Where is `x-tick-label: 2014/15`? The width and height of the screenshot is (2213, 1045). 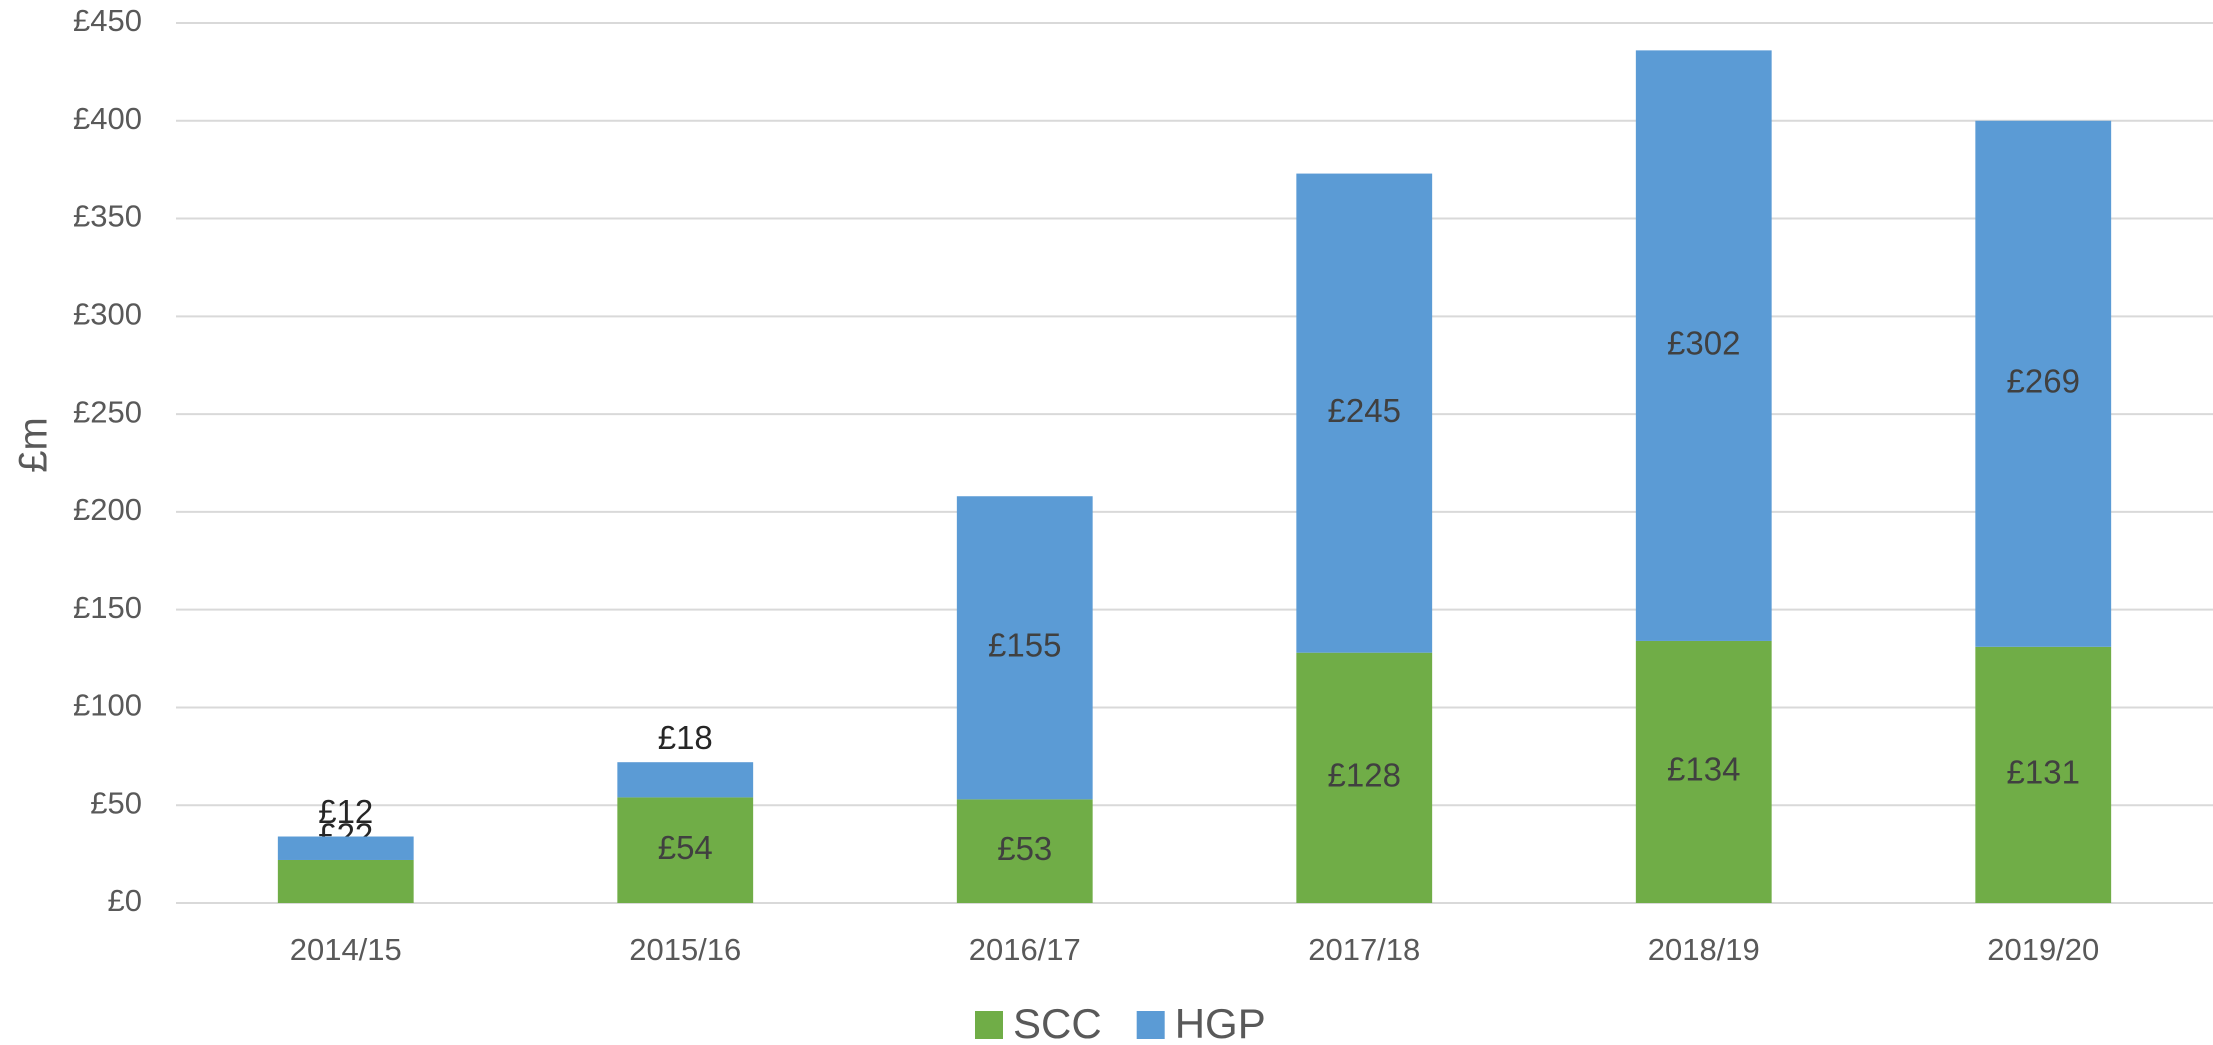
x-tick-label: 2014/15 is located at coordinates (346, 949).